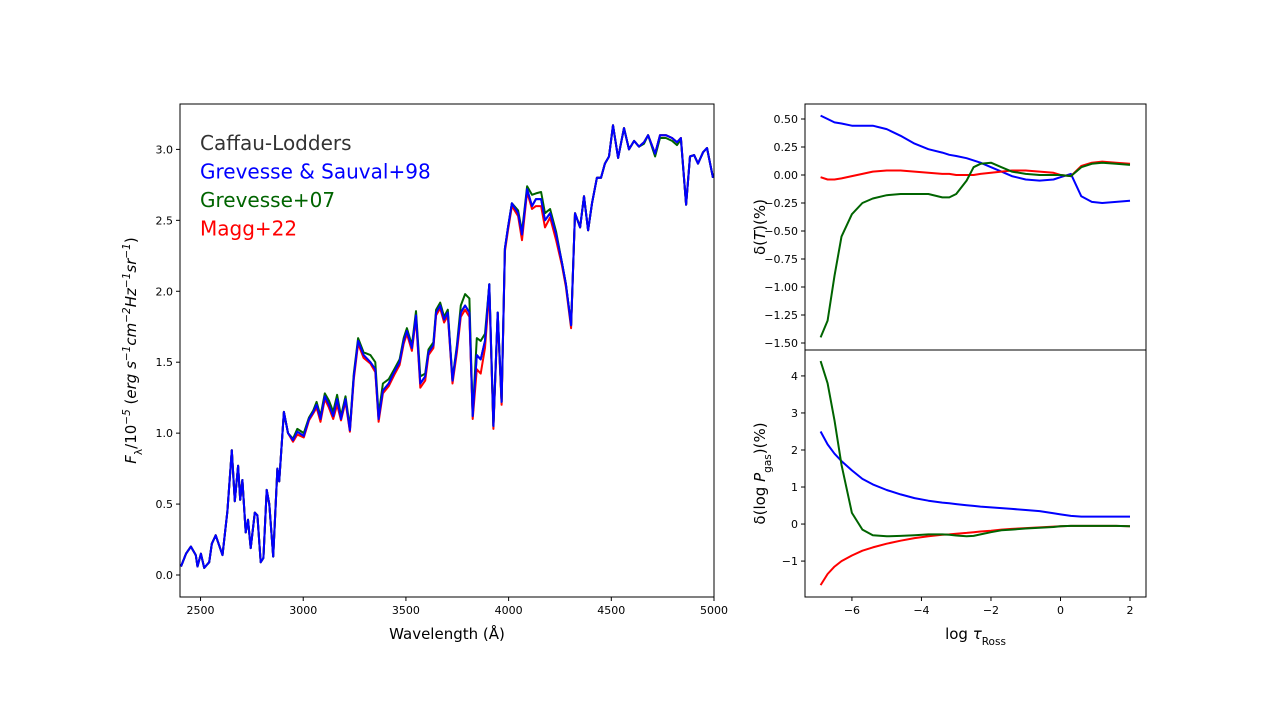  Describe the element at coordinates (165, 149) in the screenshot. I see `y-tick-label: 3.0` at that location.